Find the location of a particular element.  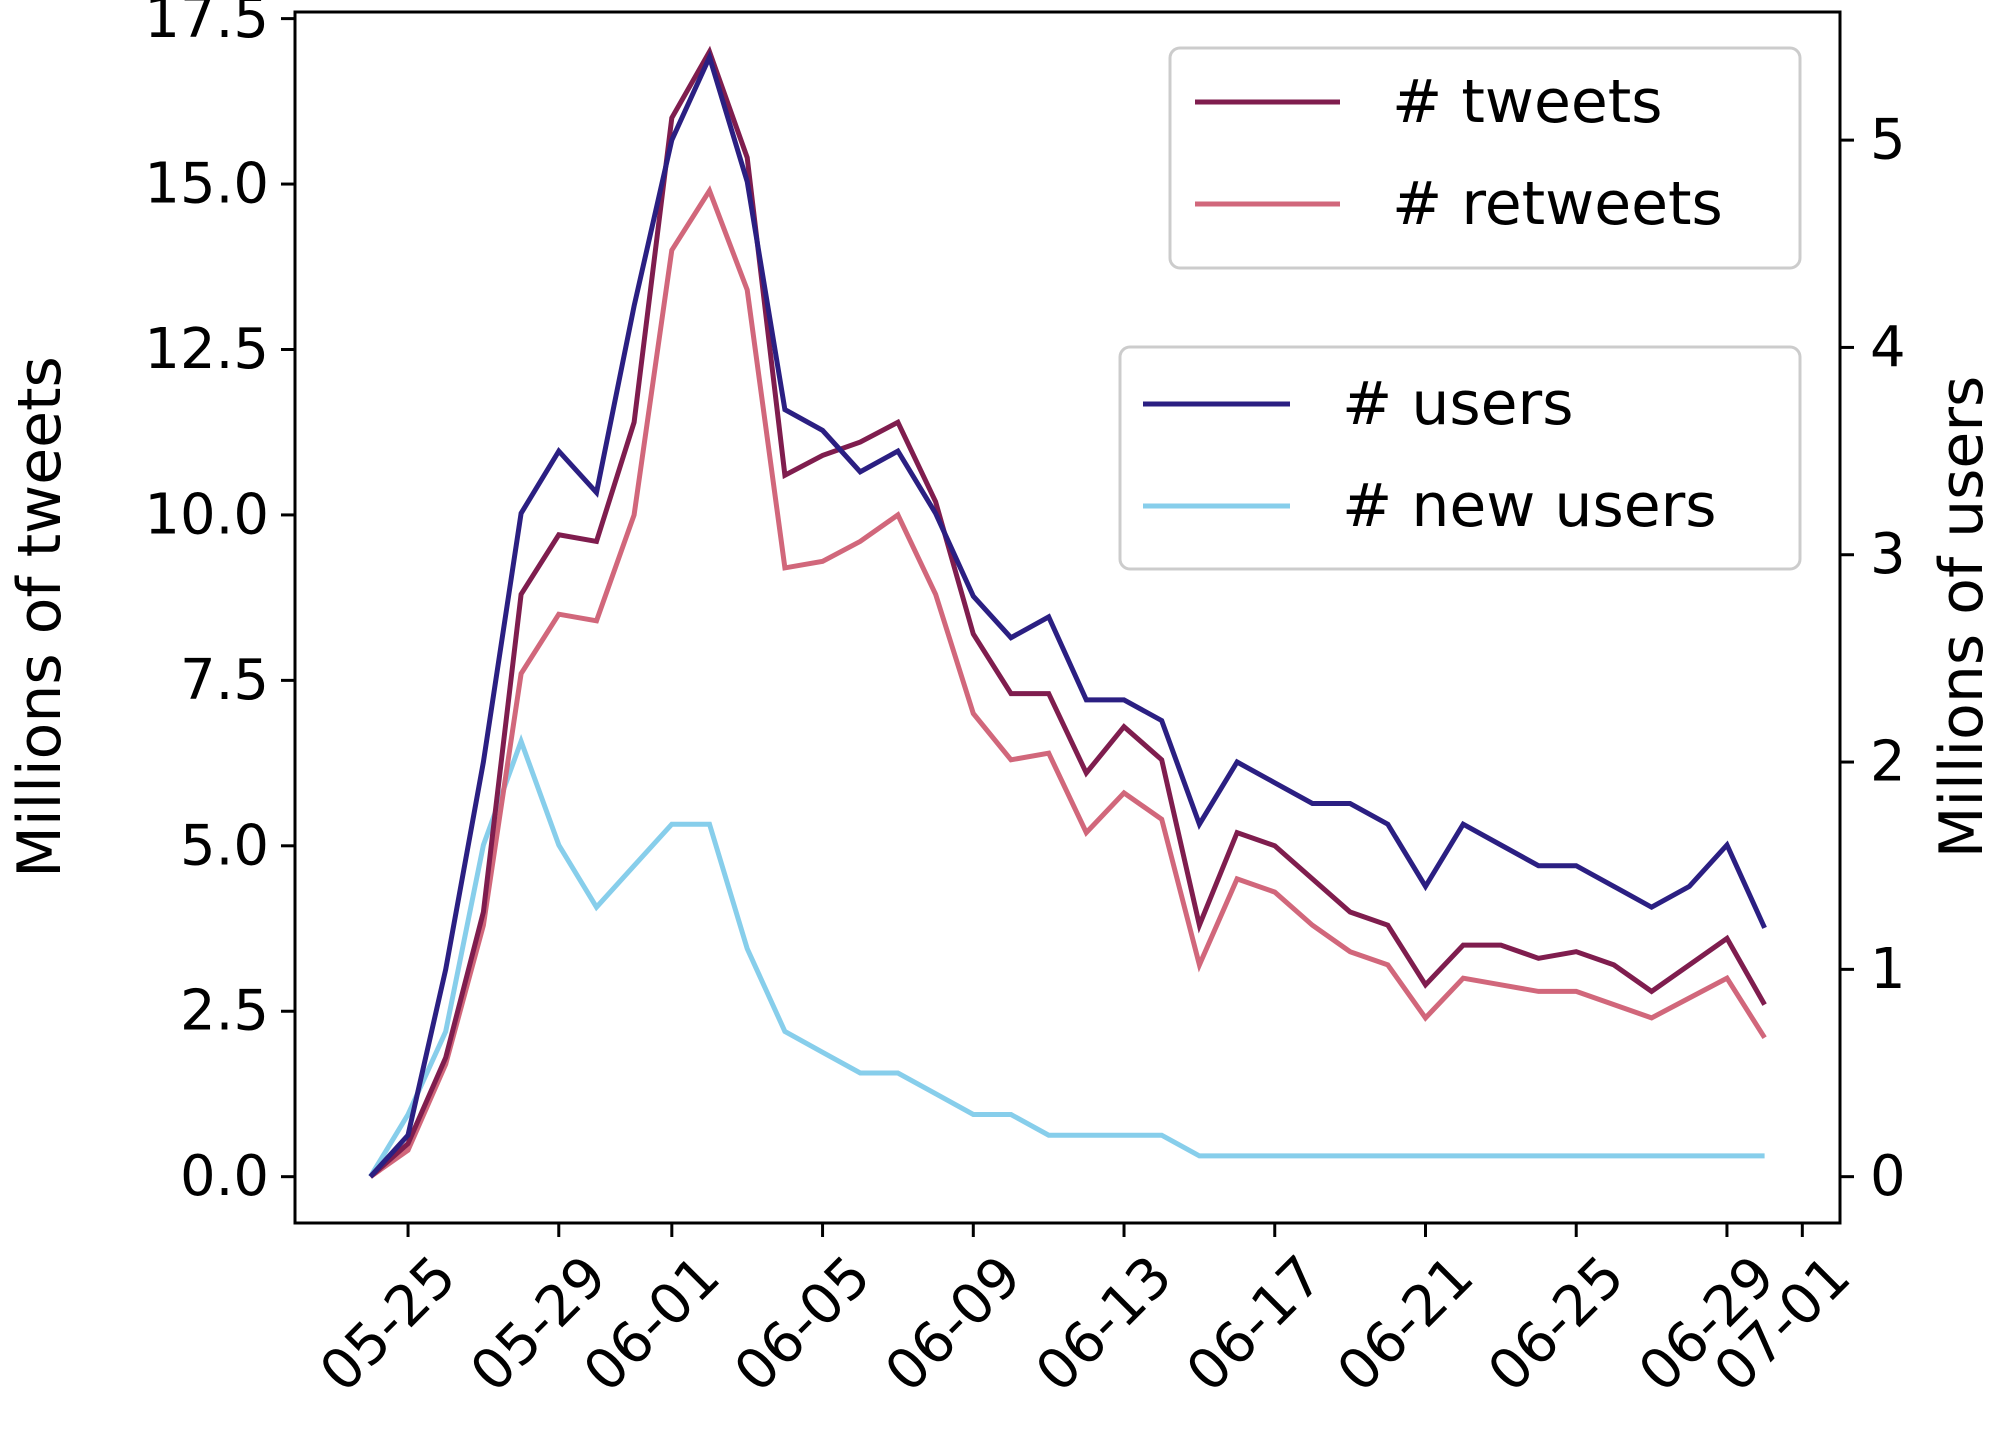

y-axis-left: 0.0 2.5 5.0 7.5 10.0 12.5 15.0 17.5 is located at coordinates (219, 604).